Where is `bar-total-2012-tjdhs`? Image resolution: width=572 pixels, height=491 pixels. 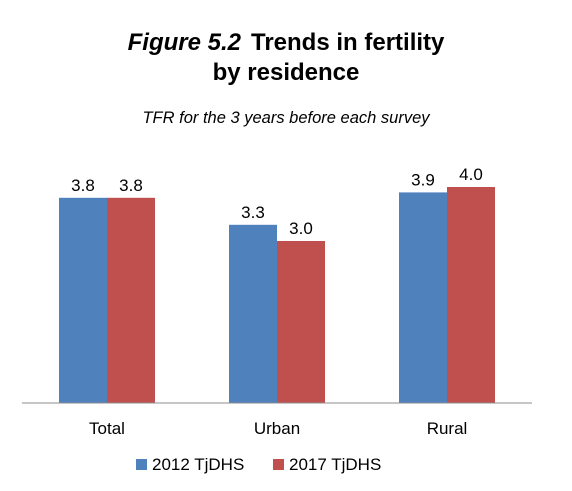
bar-total-2012-tjdhs is located at coordinates (83, 300).